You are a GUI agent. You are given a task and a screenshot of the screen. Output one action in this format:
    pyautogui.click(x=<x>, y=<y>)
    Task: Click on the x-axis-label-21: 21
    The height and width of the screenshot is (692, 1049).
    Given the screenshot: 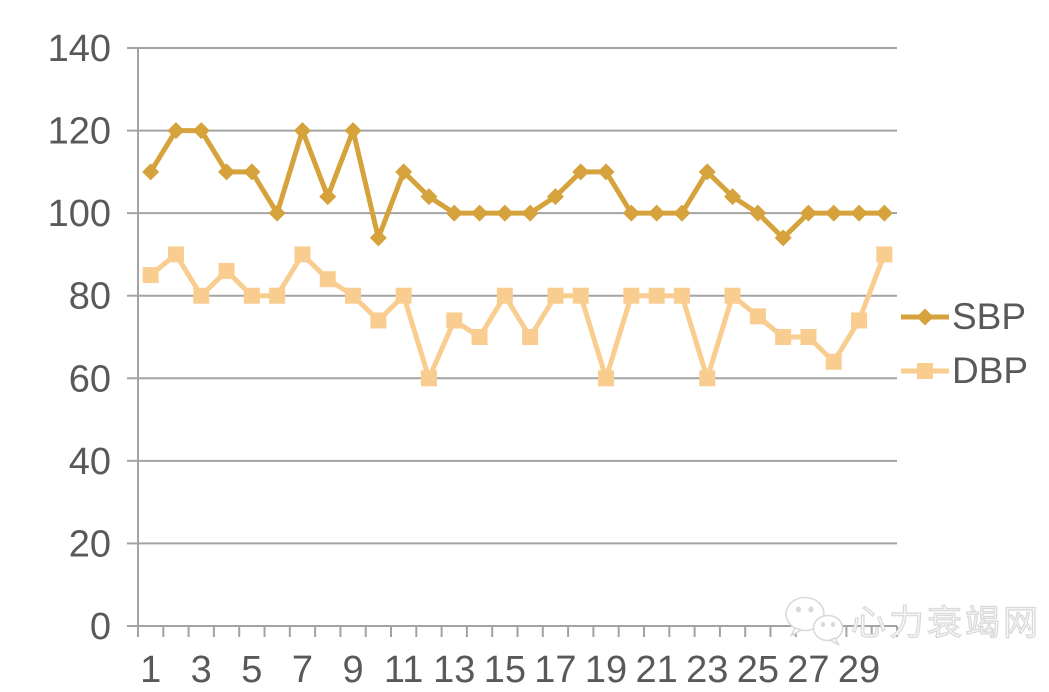 What is the action you would take?
    pyautogui.click(x=657, y=668)
    